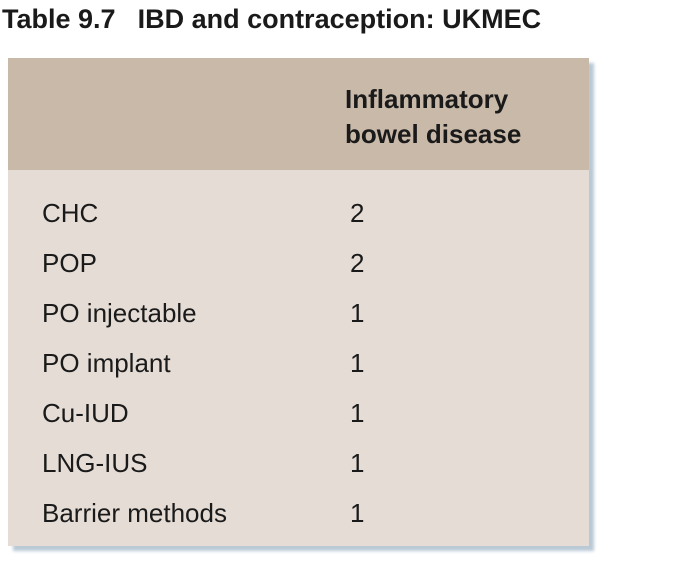  What do you see at coordinates (298, 223) in the screenshot?
I see `table-row: CHC 2` at bounding box center [298, 223].